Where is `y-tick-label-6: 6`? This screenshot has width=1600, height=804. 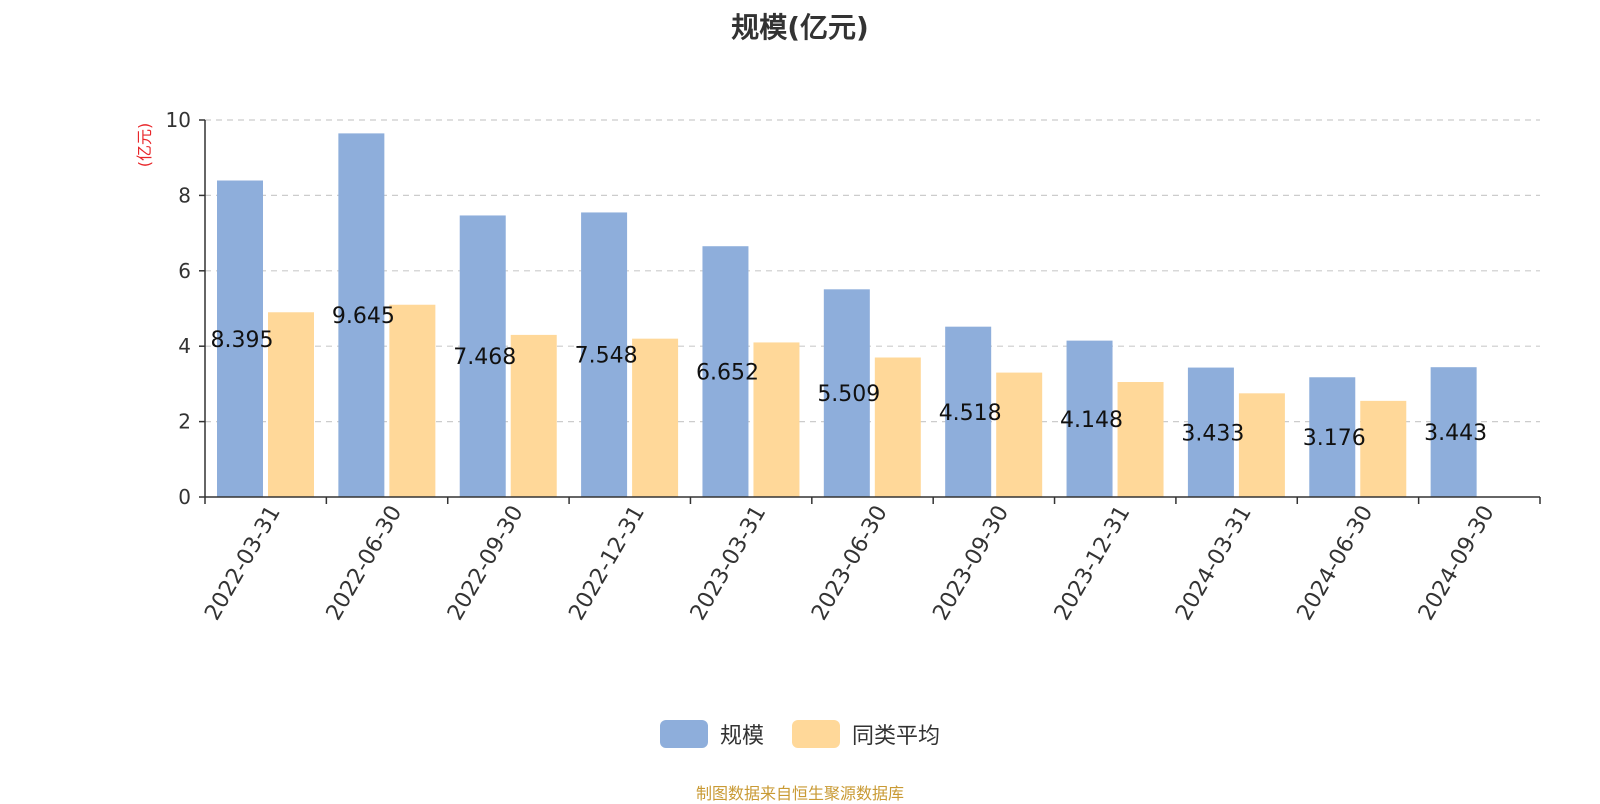 y-tick-label-6: 6 is located at coordinates (184, 271).